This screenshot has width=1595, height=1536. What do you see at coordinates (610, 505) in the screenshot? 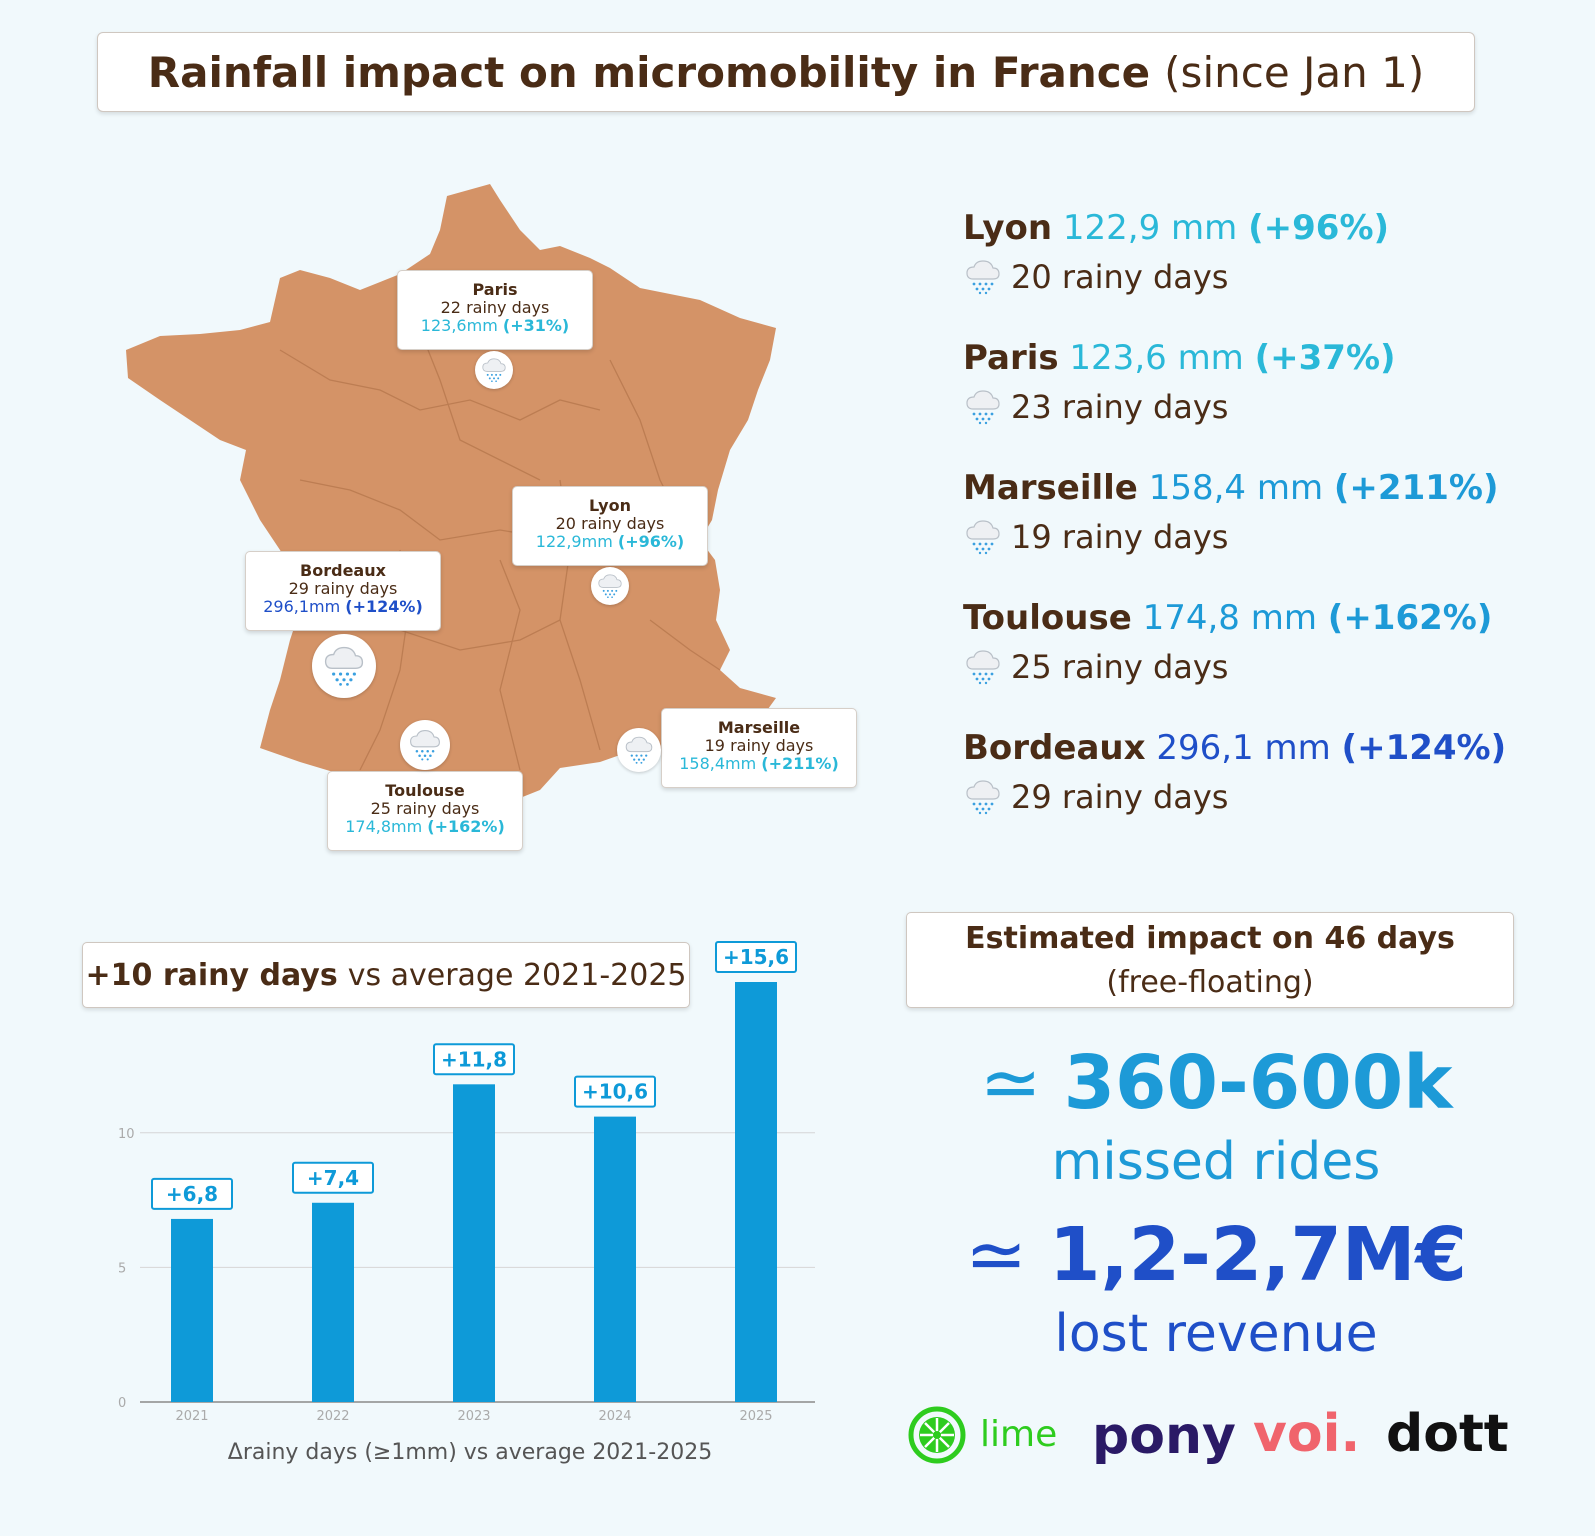
I see `callout-city: Lyon` at bounding box center [610, 505].